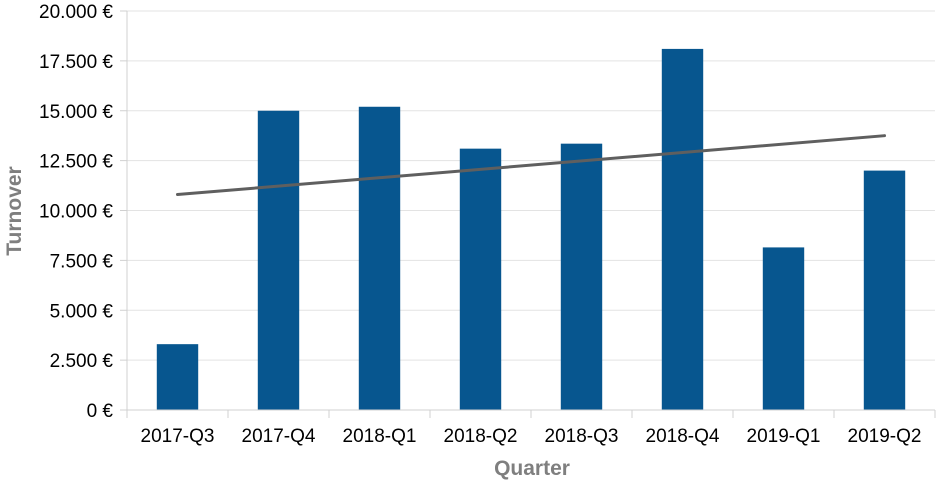  Describe the element at coordinates (76, 162) in the screenshot. I see `y-tick-label: 12.500 €` at that location.